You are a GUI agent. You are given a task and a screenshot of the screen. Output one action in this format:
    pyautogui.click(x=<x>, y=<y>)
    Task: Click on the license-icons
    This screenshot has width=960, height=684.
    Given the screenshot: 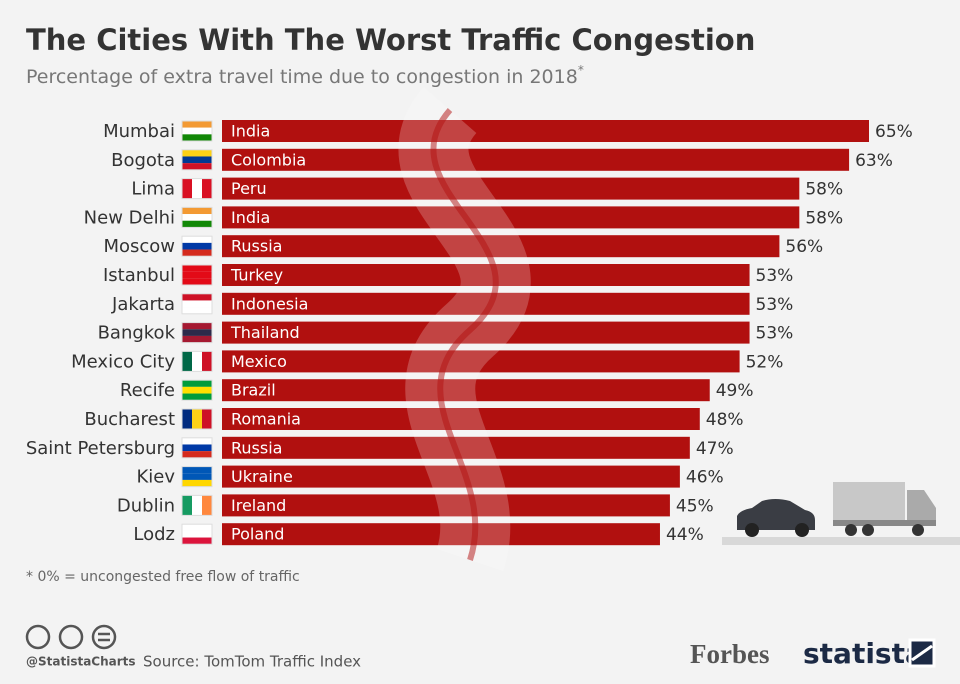 What is the action you would take?
    pyautogui.click(x=71, y=637)
    